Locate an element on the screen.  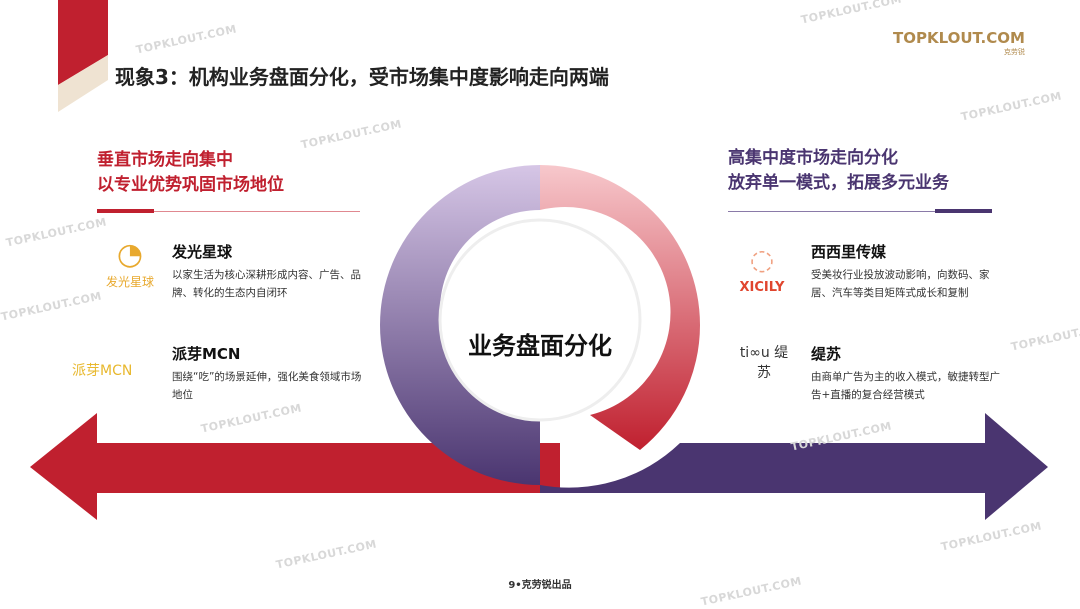
item-desc: 由商单广告为主的收入模式，敏捷转型广告+直播的复合经营模式 is located at coordinates (905, 386).